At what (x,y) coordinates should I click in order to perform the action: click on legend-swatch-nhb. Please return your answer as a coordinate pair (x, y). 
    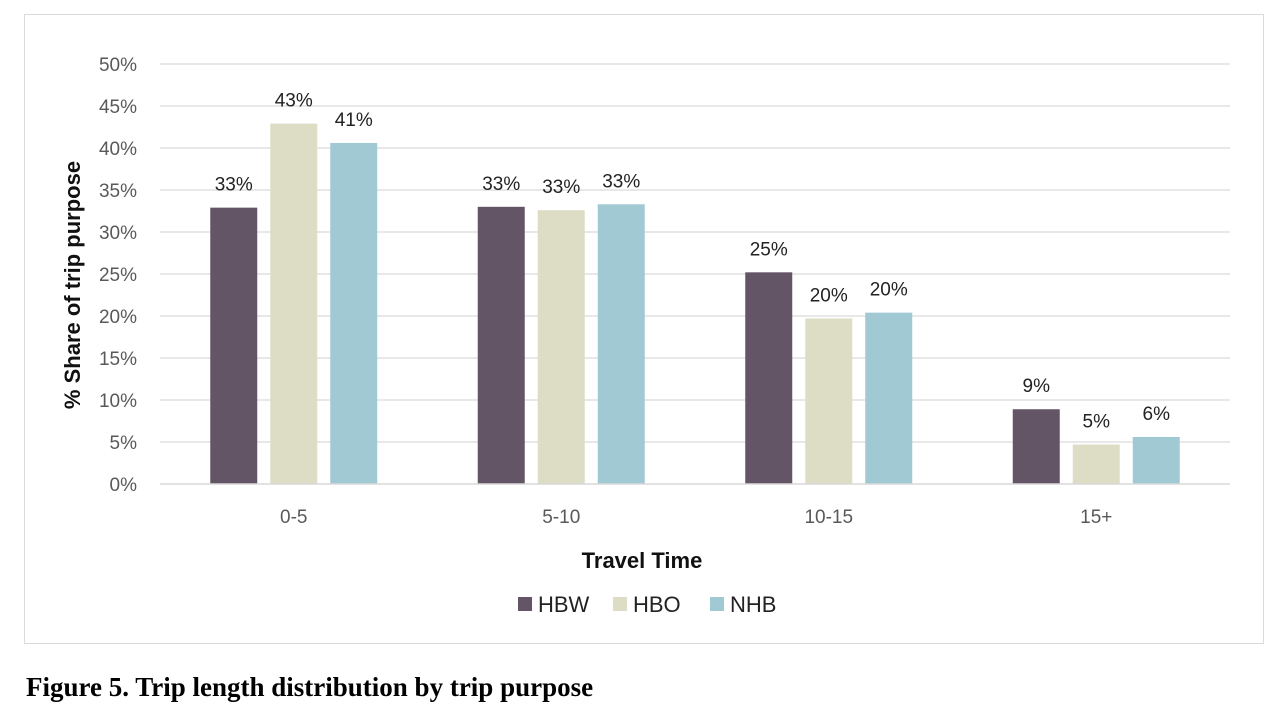
    Looking at the image, I should click on (717, 604).